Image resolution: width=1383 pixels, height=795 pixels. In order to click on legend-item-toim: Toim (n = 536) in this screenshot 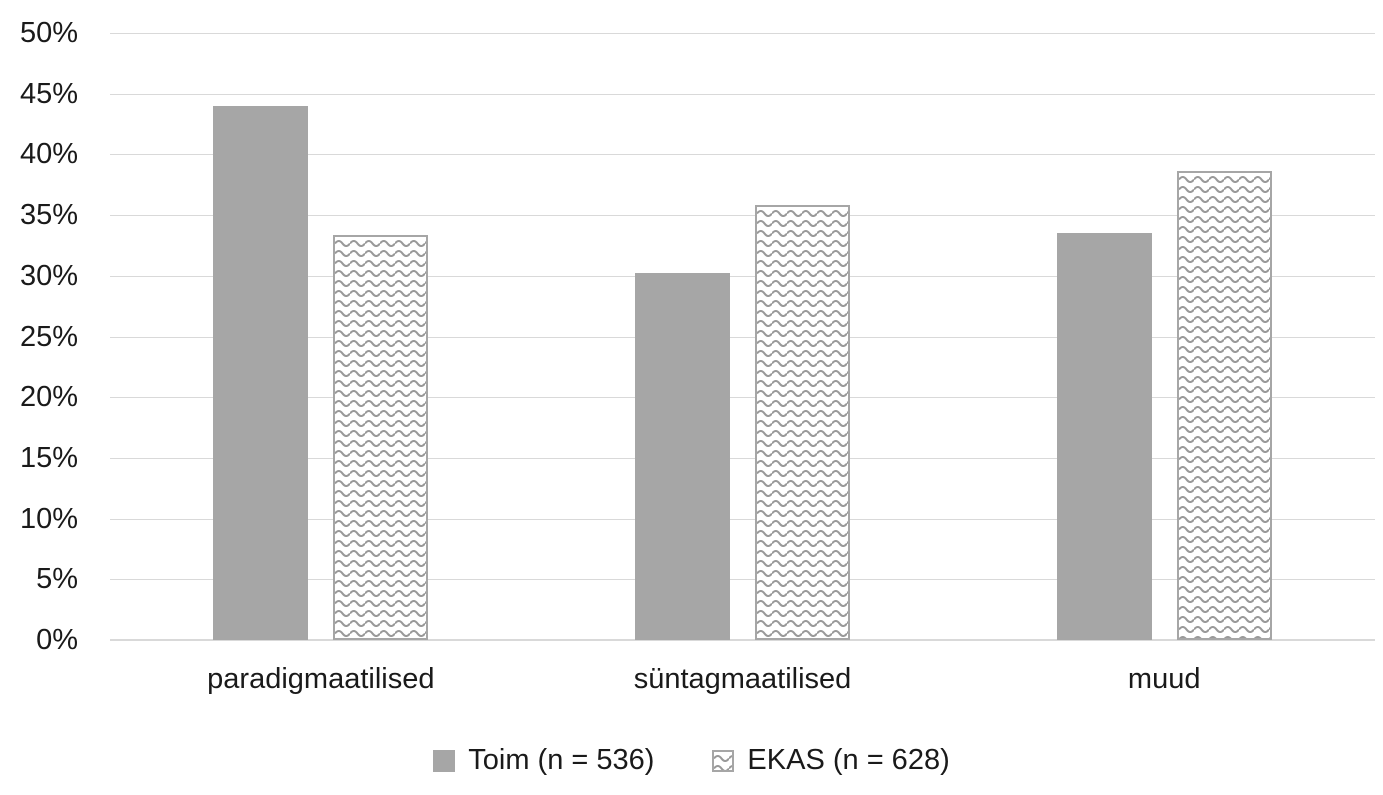, I will do `click(543, 760)`.